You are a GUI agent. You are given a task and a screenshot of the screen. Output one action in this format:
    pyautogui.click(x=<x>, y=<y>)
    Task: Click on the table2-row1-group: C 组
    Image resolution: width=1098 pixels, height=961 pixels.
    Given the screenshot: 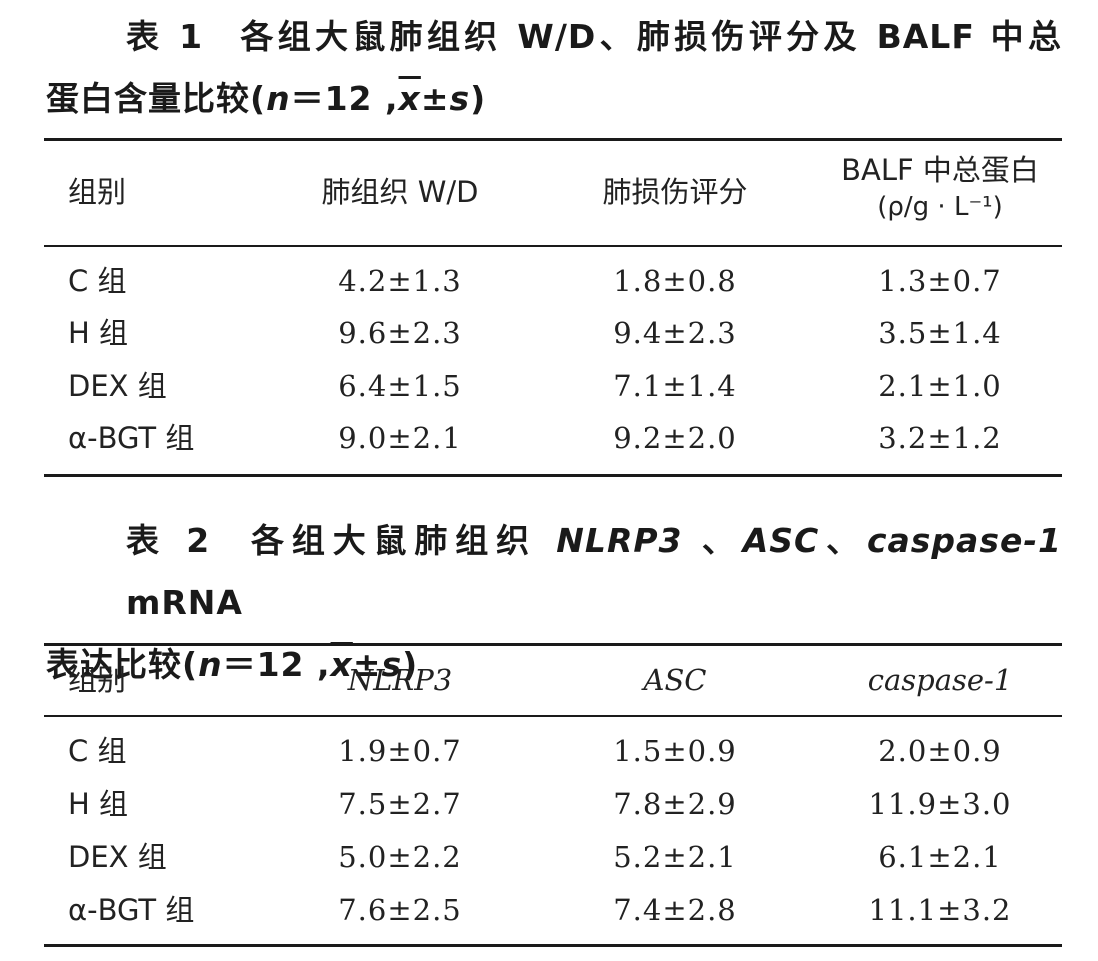 What is the action you would take?
    pyautogui.click(x=97, y=751)
    